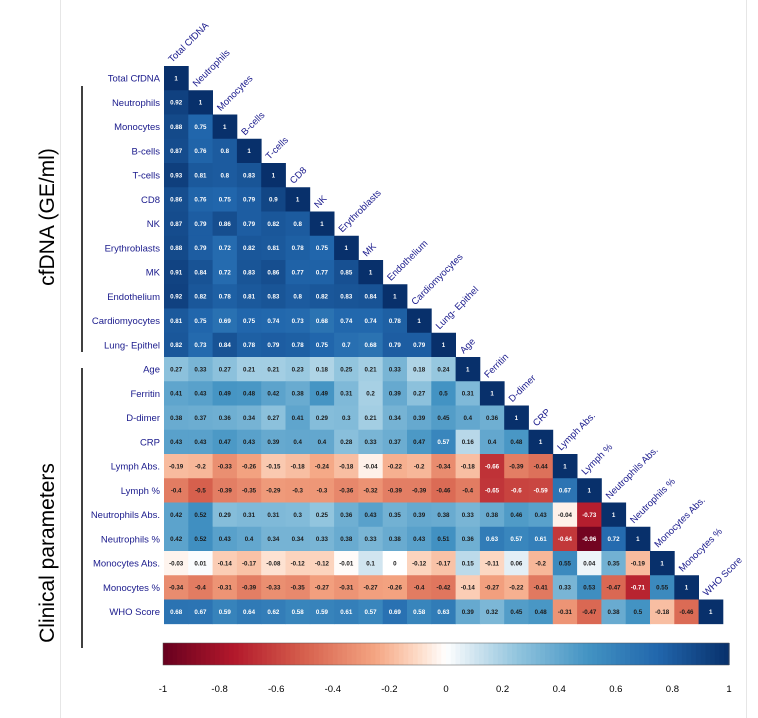 This screenshot has height=718, width=758. What do you see at coordinates (143, 418) in the screenshot?
I see `row-label: D-dimer` at bounding box center [143, 418].